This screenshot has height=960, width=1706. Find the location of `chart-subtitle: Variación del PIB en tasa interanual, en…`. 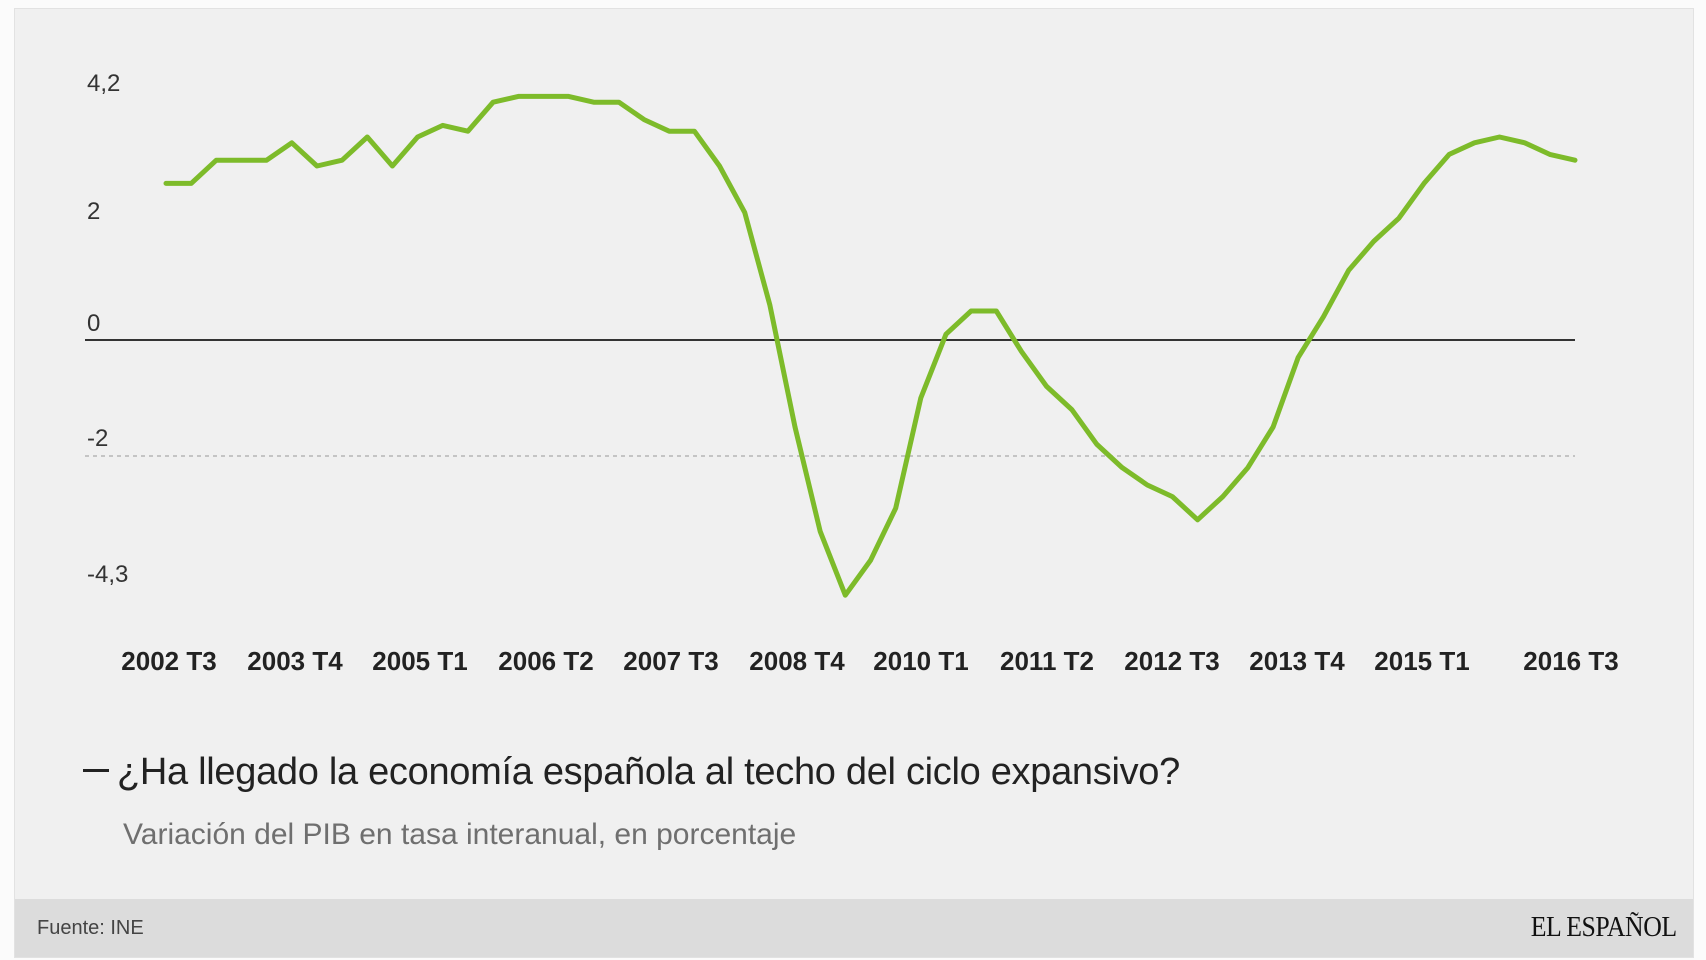

chart-subtitle: Variación del PIB en tasa interanual, en… is located at coordinates (460, 834).